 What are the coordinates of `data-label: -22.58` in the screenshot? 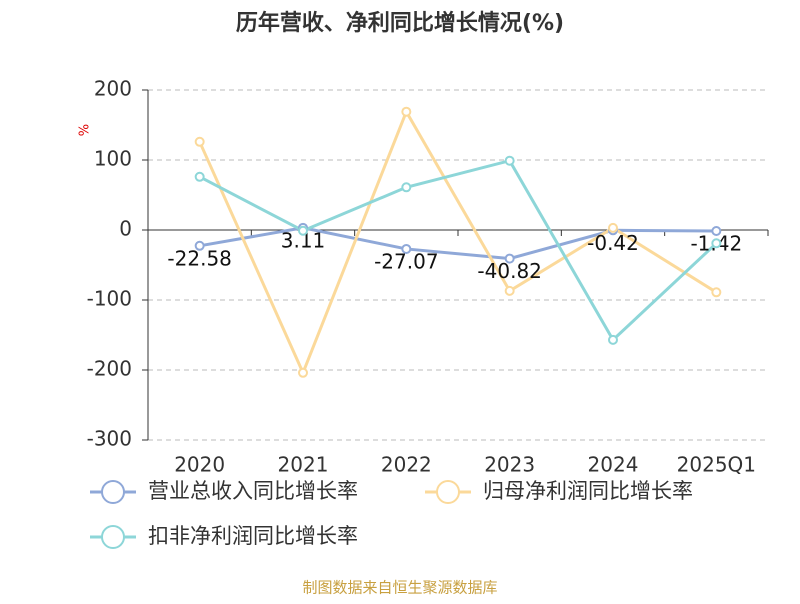 It's located at (199, 258).